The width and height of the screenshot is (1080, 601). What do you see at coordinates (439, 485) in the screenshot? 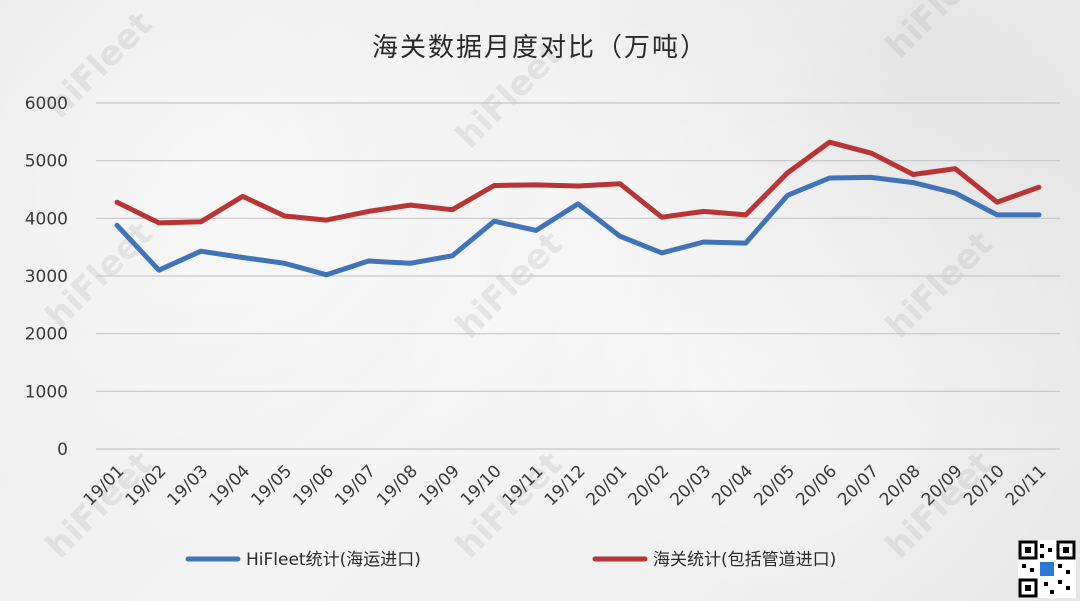
I see `x-tick-label: 19/09` at bounding box center [439, 485].